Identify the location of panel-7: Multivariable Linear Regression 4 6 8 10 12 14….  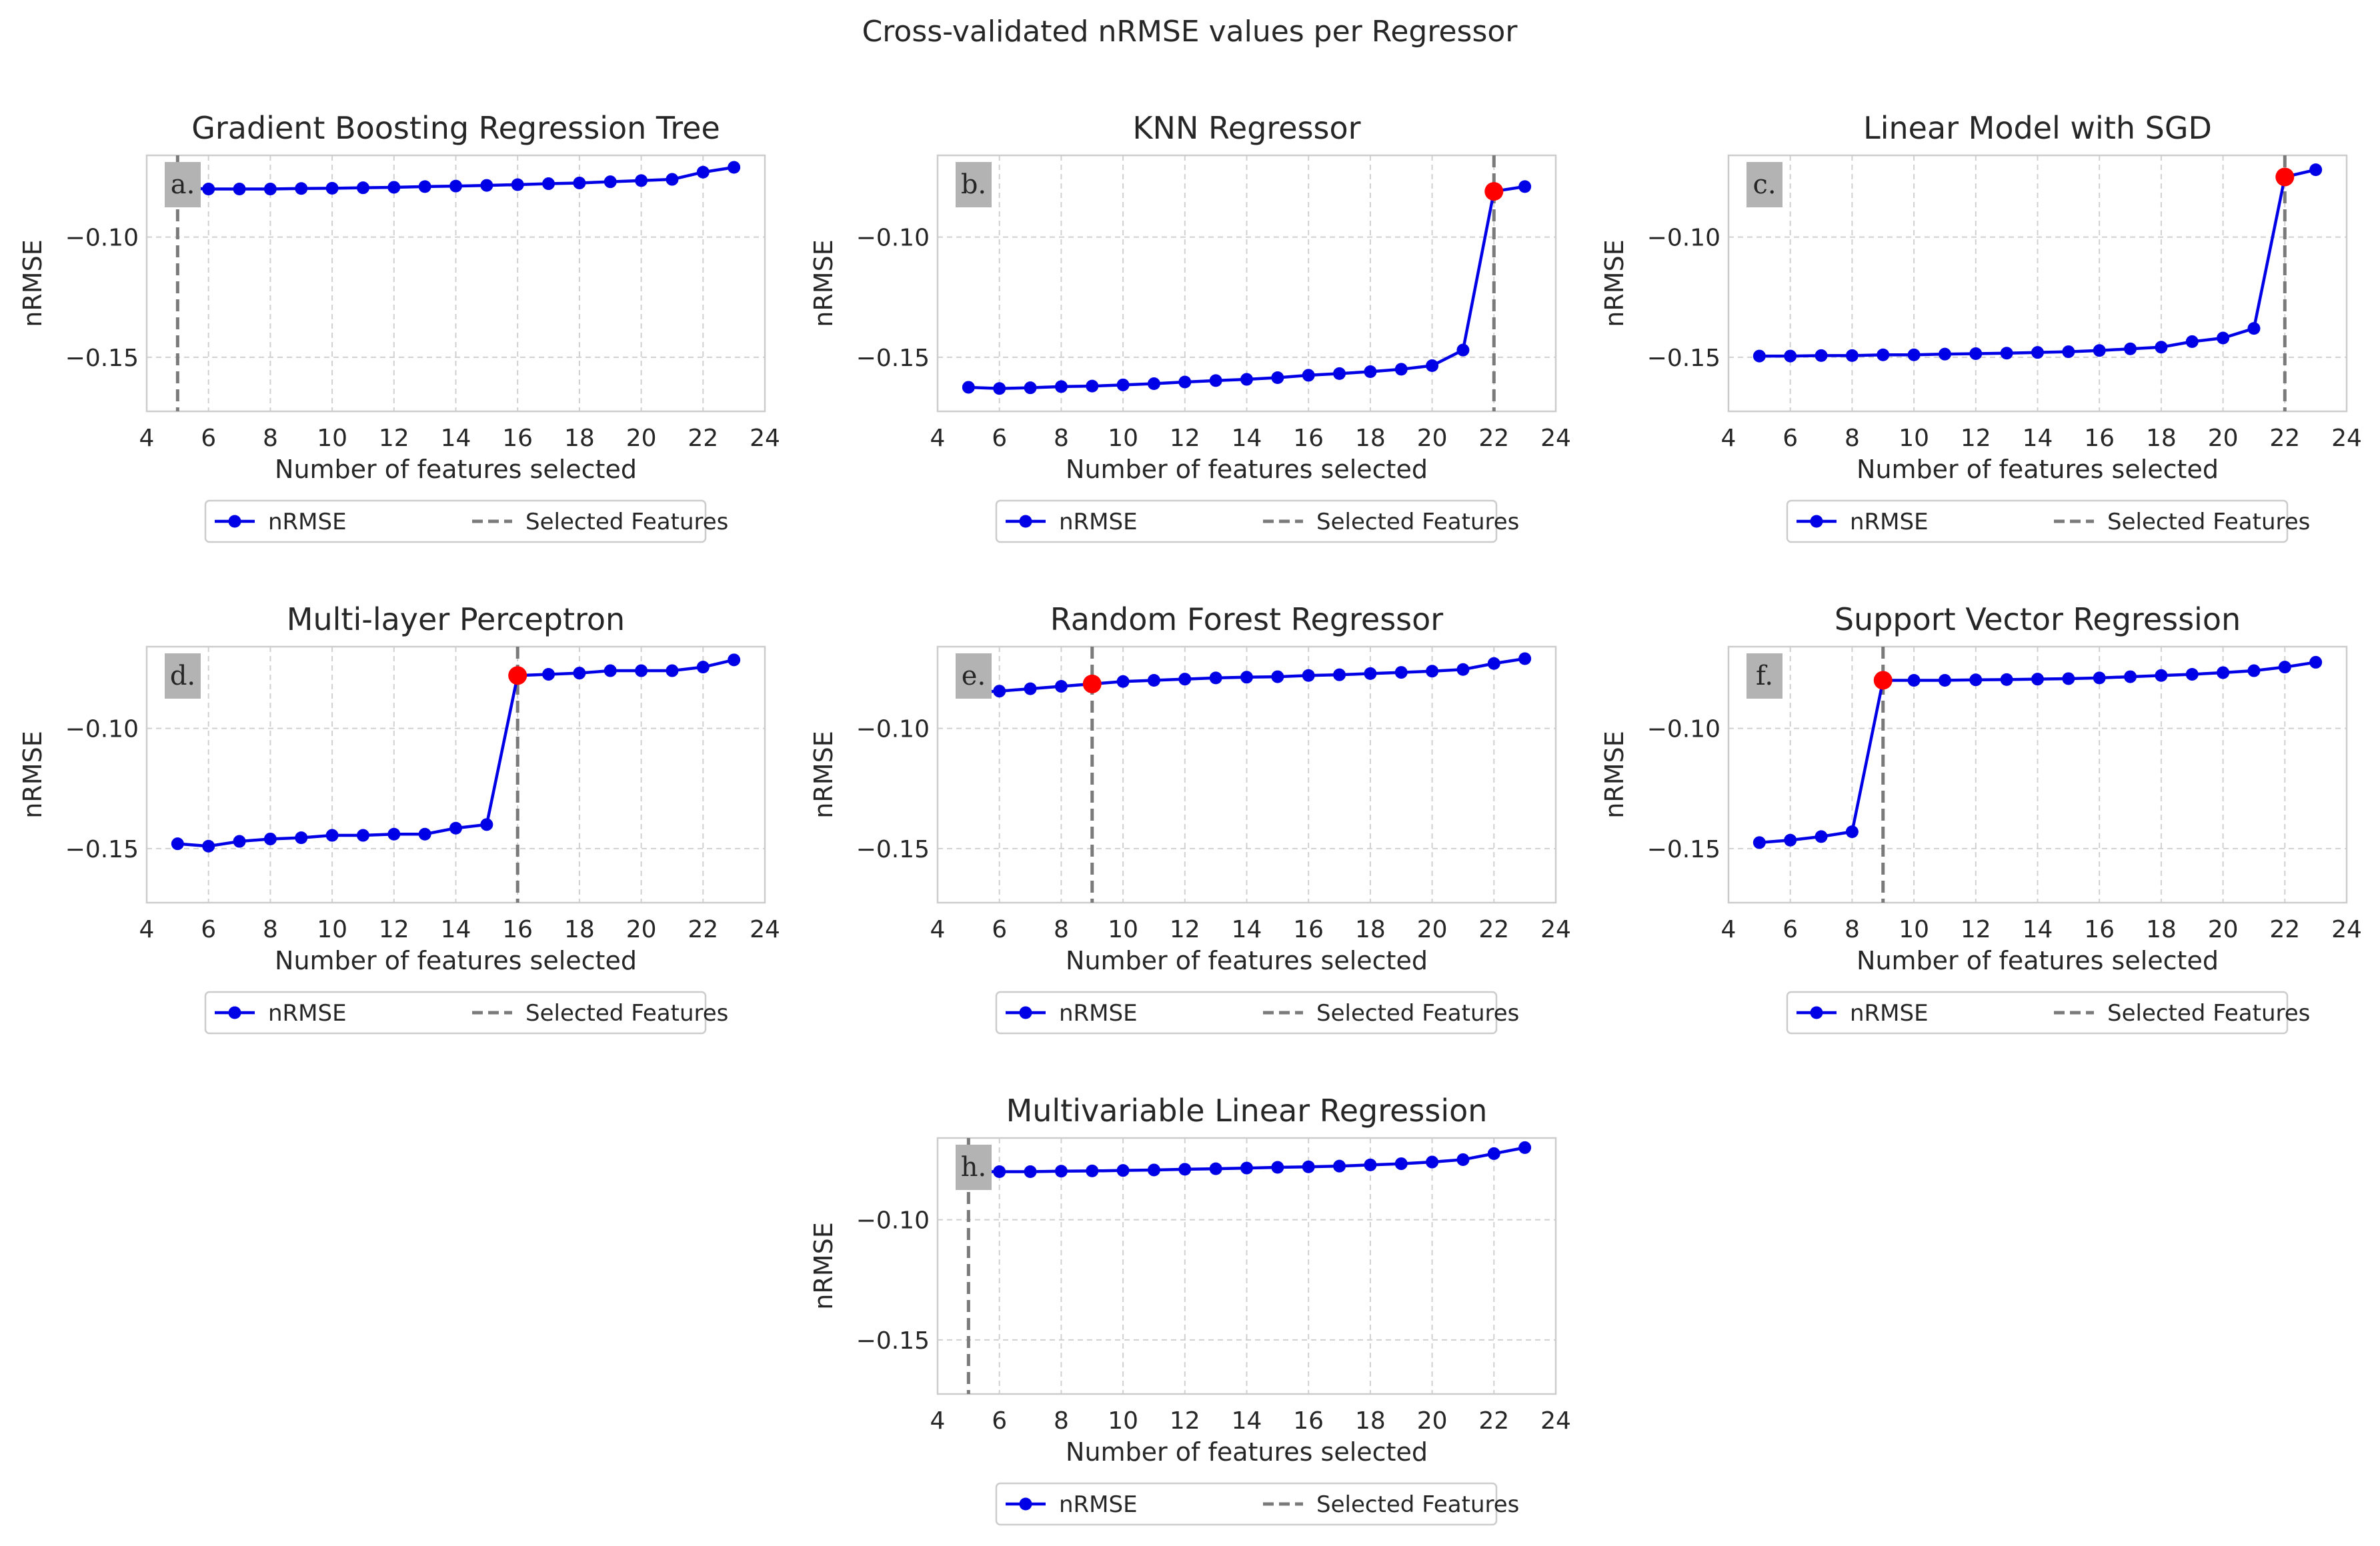
(1190, 1309).